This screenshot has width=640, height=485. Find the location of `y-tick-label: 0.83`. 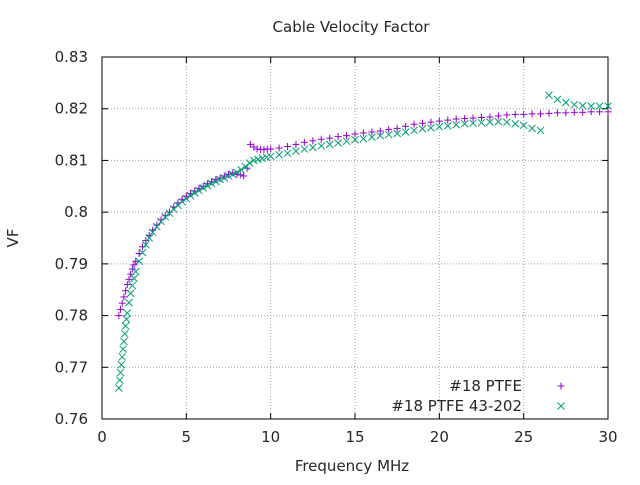

y-tick-label: 0.83 is located at coordinates (71, 57).